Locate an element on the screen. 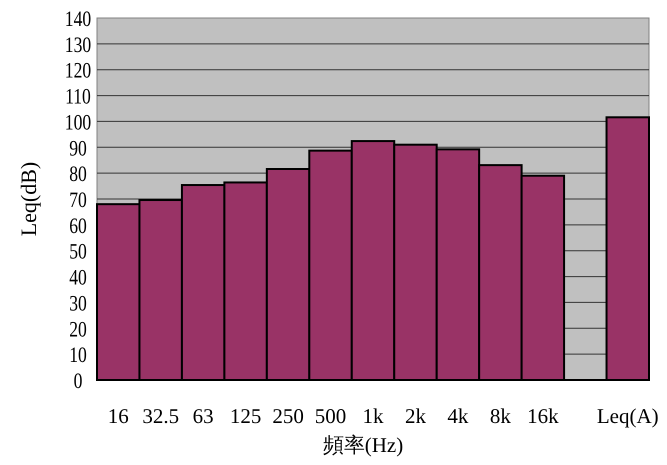 This screenshot has height=465, width=667. x-tick-label: 63 is located at coordinates (203, 416).